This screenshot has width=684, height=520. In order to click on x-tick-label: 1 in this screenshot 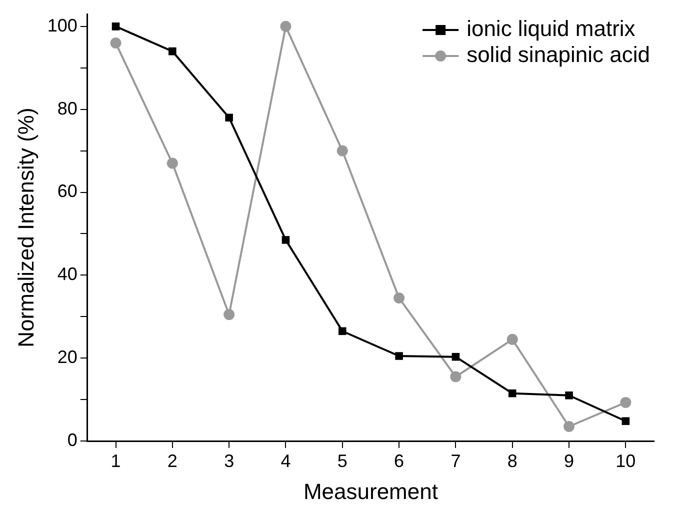, I will do `click(115, 460)`.